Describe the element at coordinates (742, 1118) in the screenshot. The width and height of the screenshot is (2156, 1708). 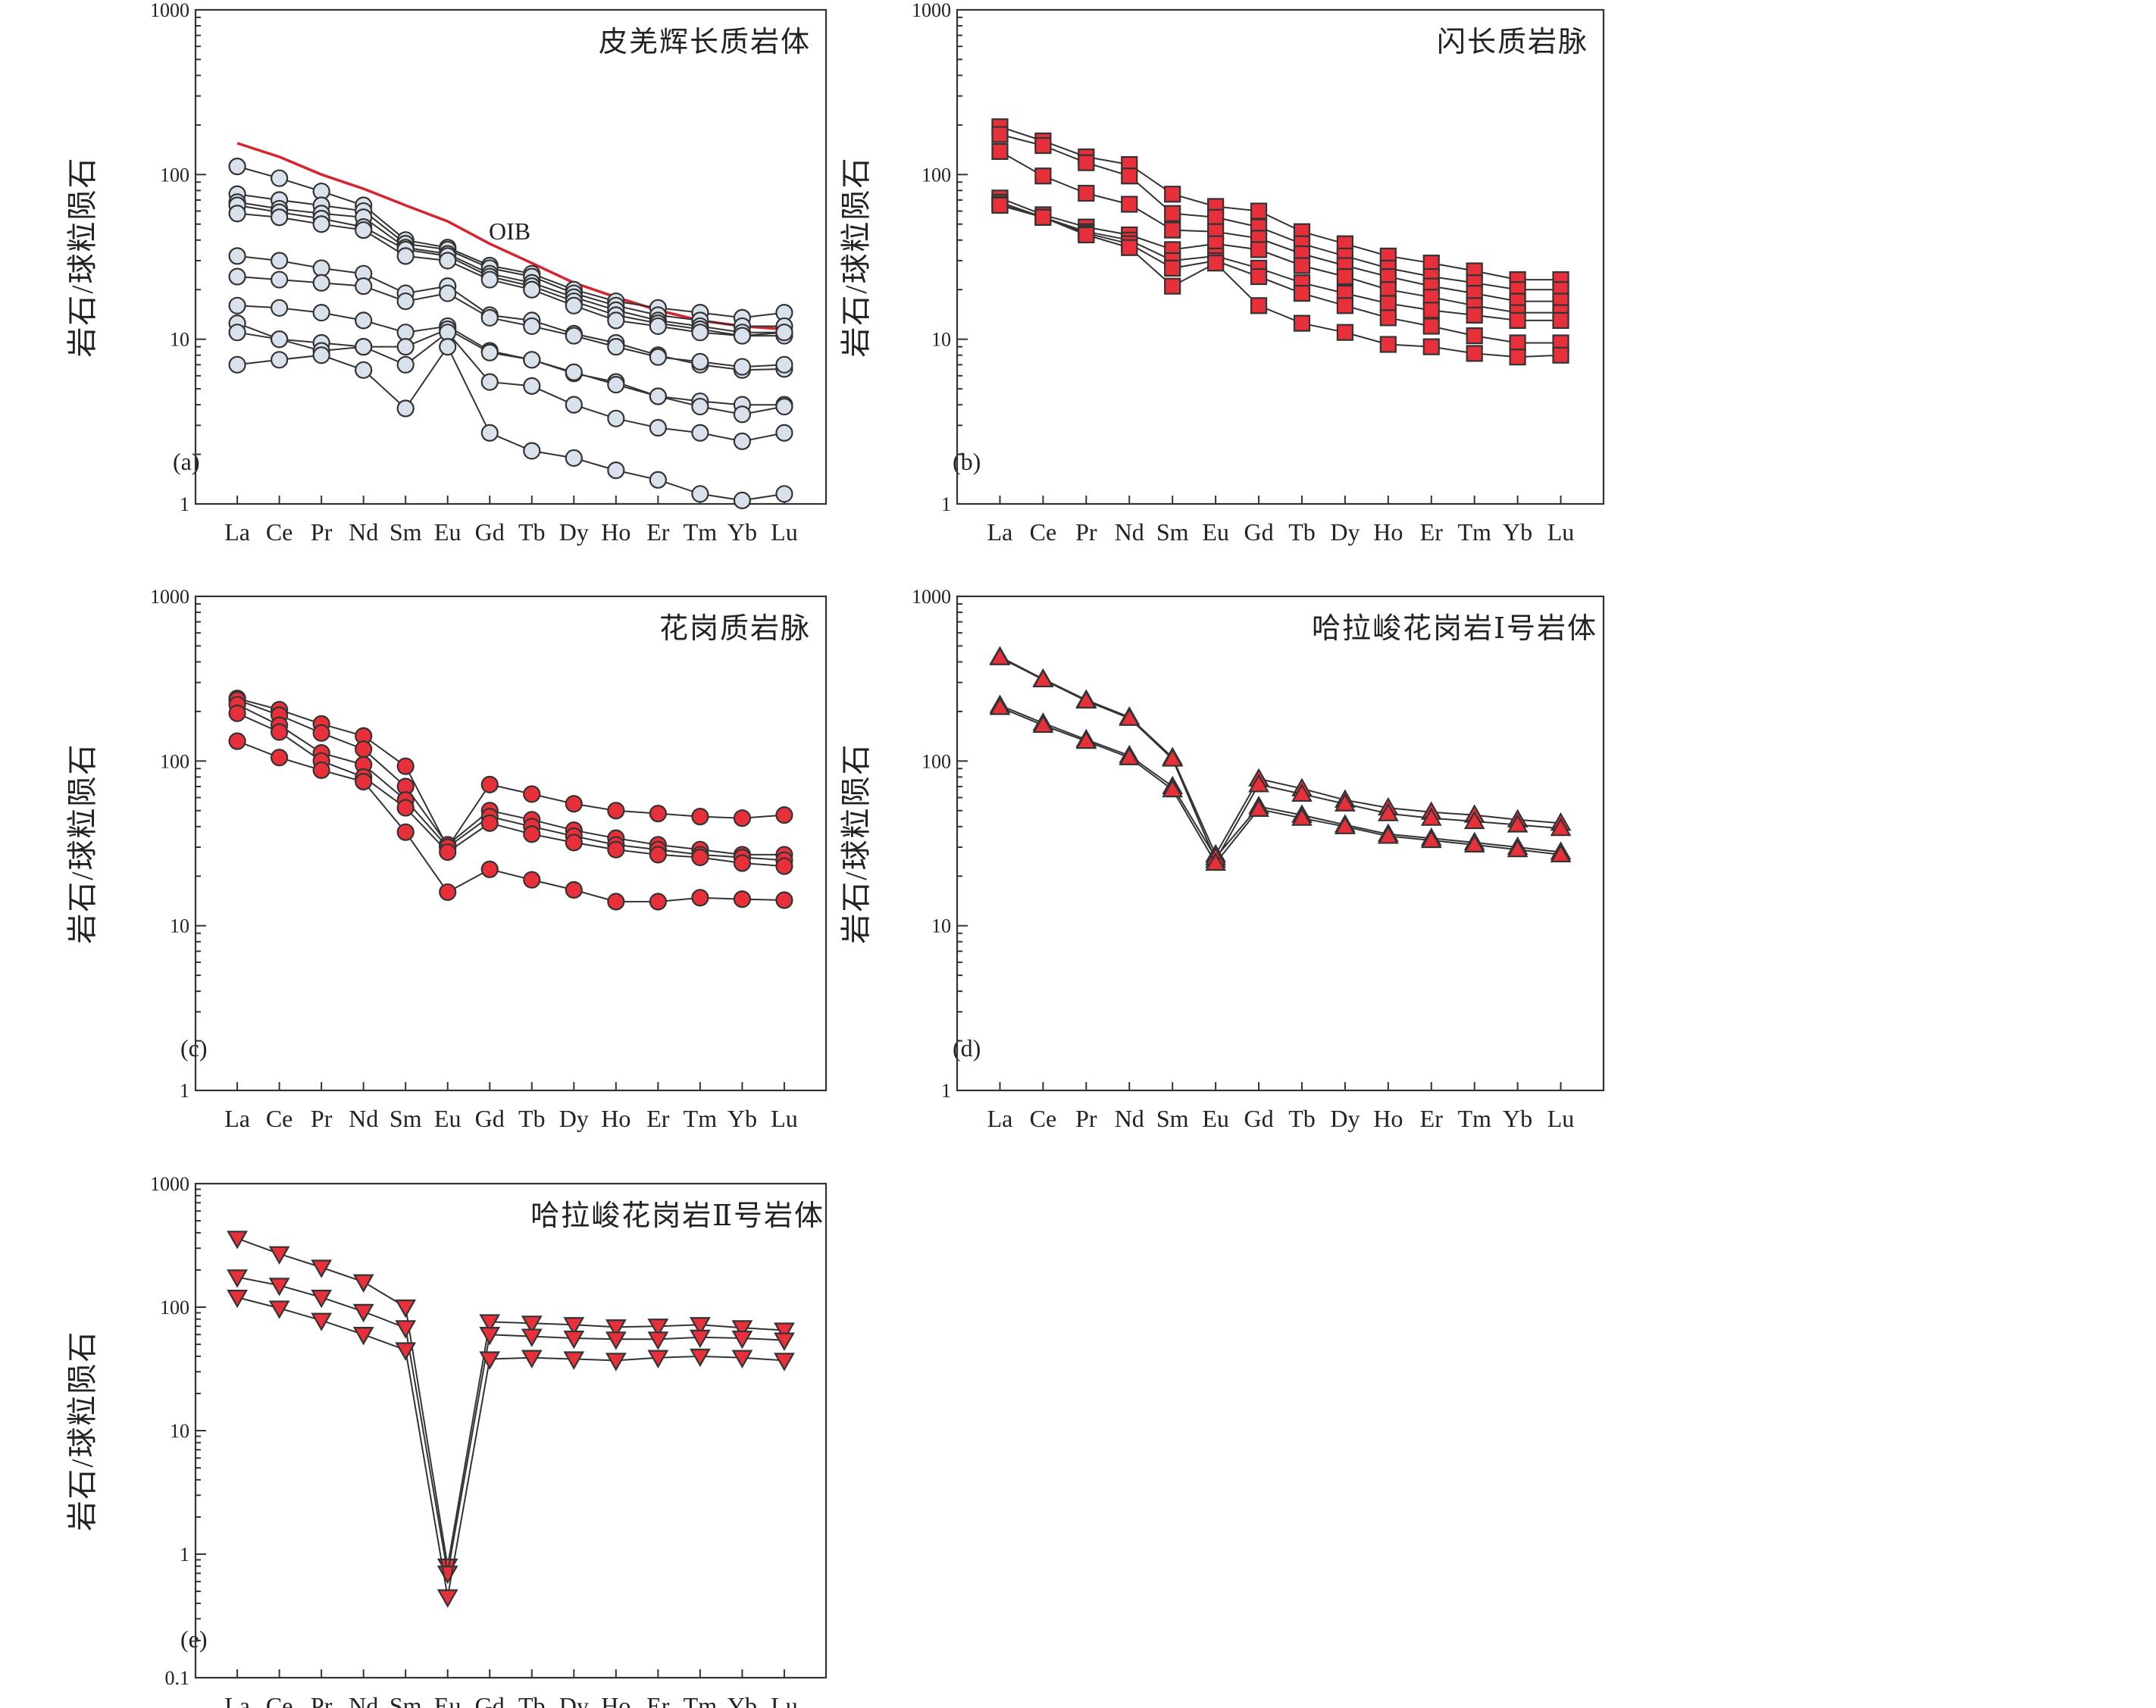
I see `panel-c-xtick-label: Yb` at that location.